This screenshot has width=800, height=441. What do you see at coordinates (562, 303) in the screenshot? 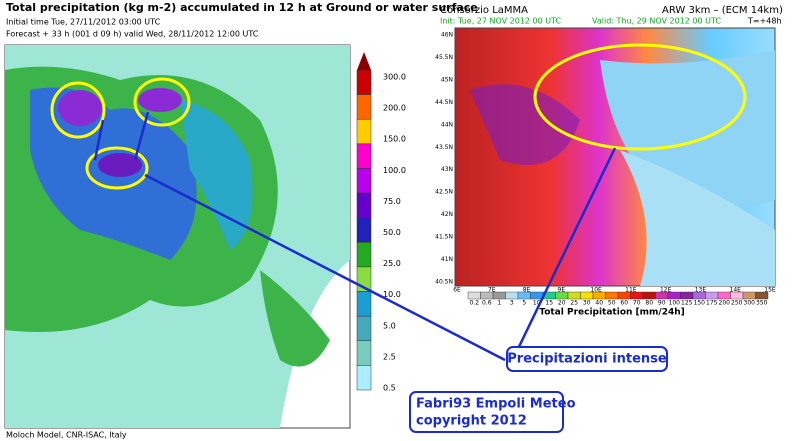
I see `colorbar-label: 20` at bounding box center [562, 303].